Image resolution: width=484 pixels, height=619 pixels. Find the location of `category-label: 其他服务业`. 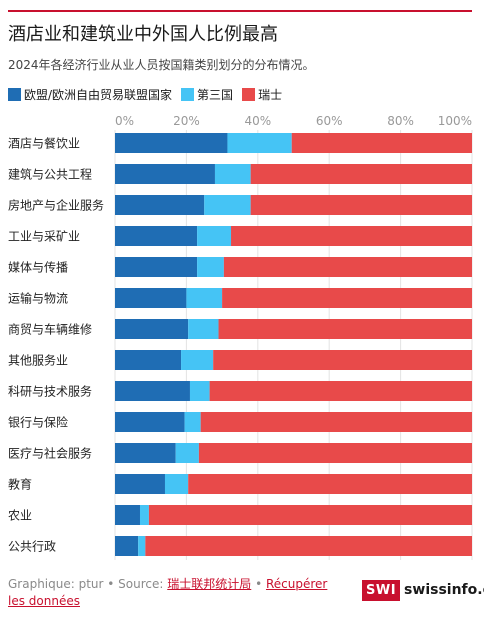

category-label: 其他服务业 is located at coordinates (38, 360).